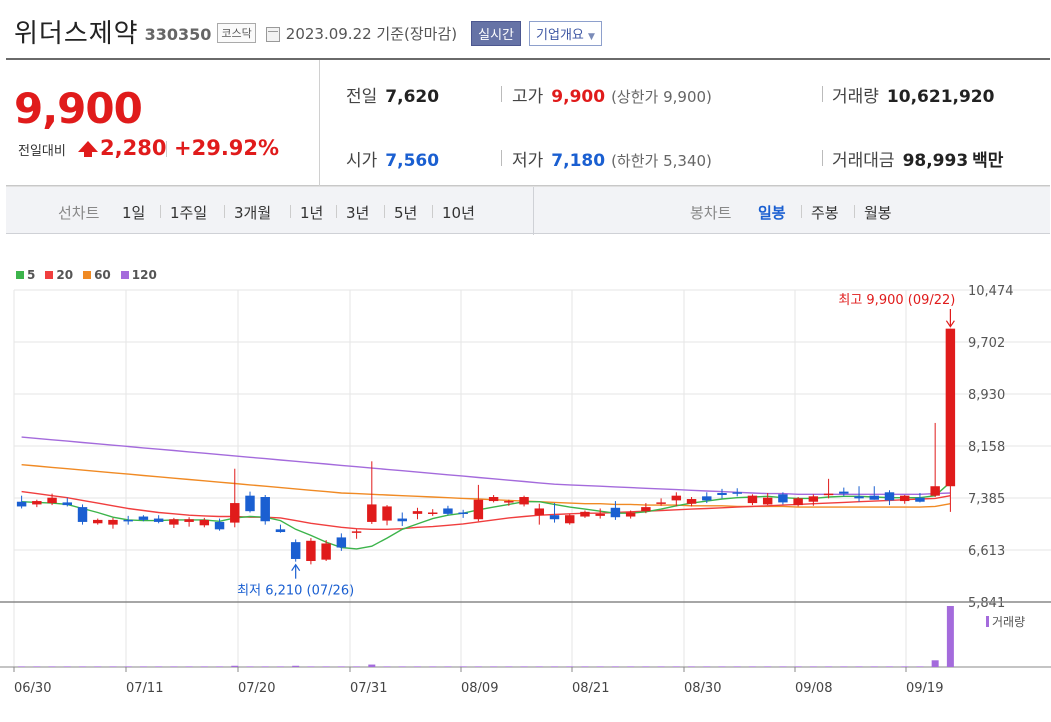  I want to click on market-badge: 코스닥, so click(236, 33).